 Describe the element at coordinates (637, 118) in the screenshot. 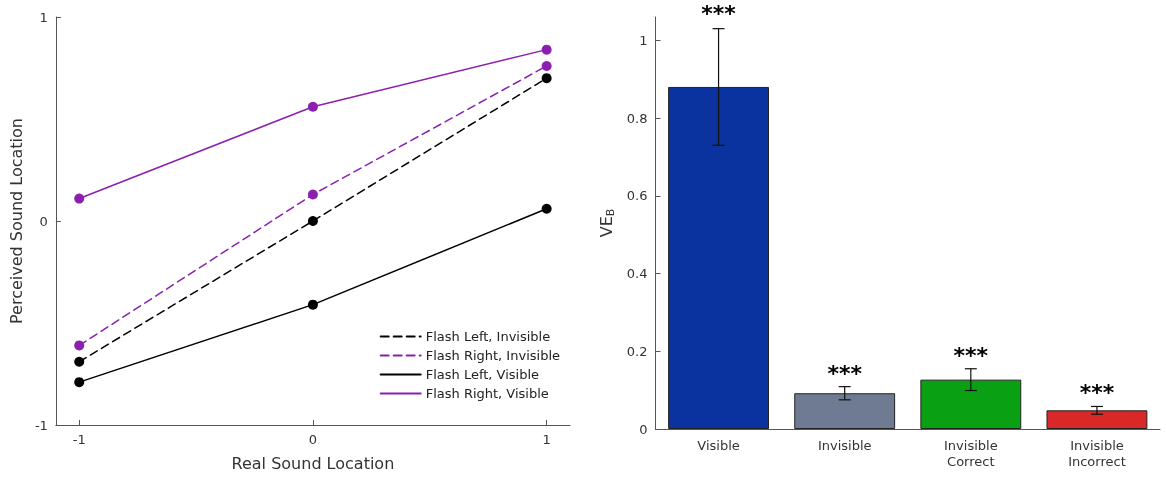

I see `y-tick-label: 0.8` at that location.